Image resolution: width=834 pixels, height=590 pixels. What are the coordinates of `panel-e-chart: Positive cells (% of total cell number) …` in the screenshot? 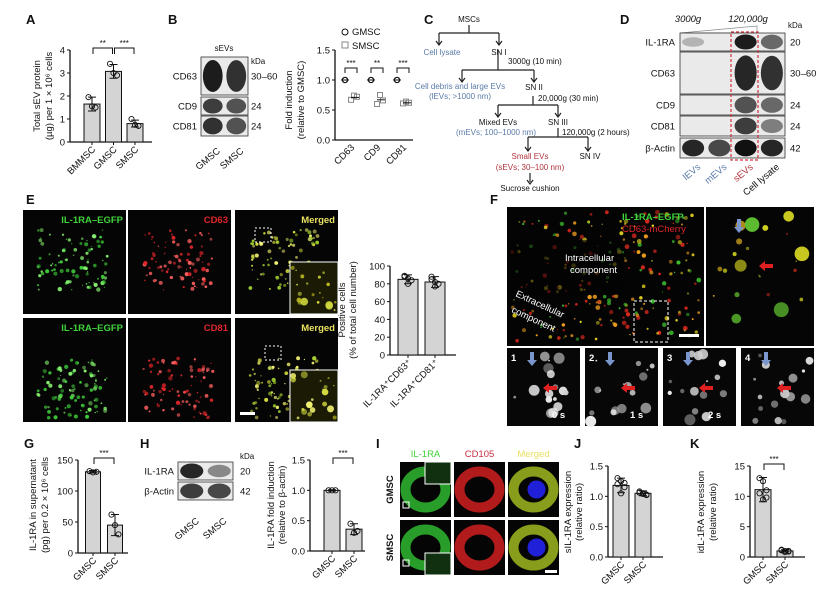 It's located at (396, 335).